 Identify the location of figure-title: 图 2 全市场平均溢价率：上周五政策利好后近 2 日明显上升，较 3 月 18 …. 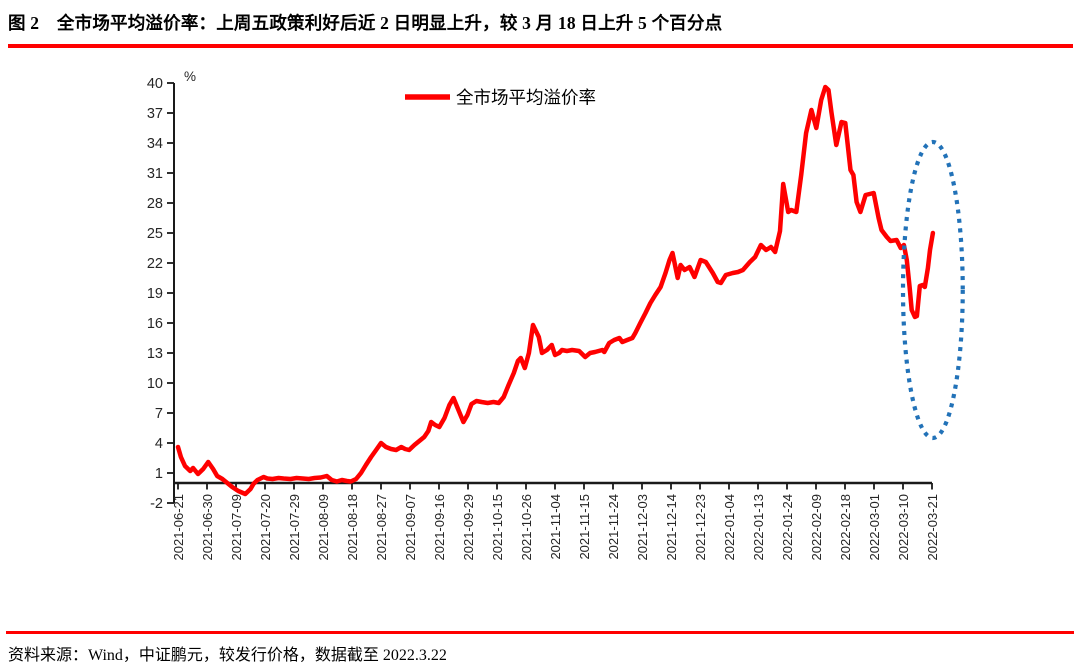
(365, 23).